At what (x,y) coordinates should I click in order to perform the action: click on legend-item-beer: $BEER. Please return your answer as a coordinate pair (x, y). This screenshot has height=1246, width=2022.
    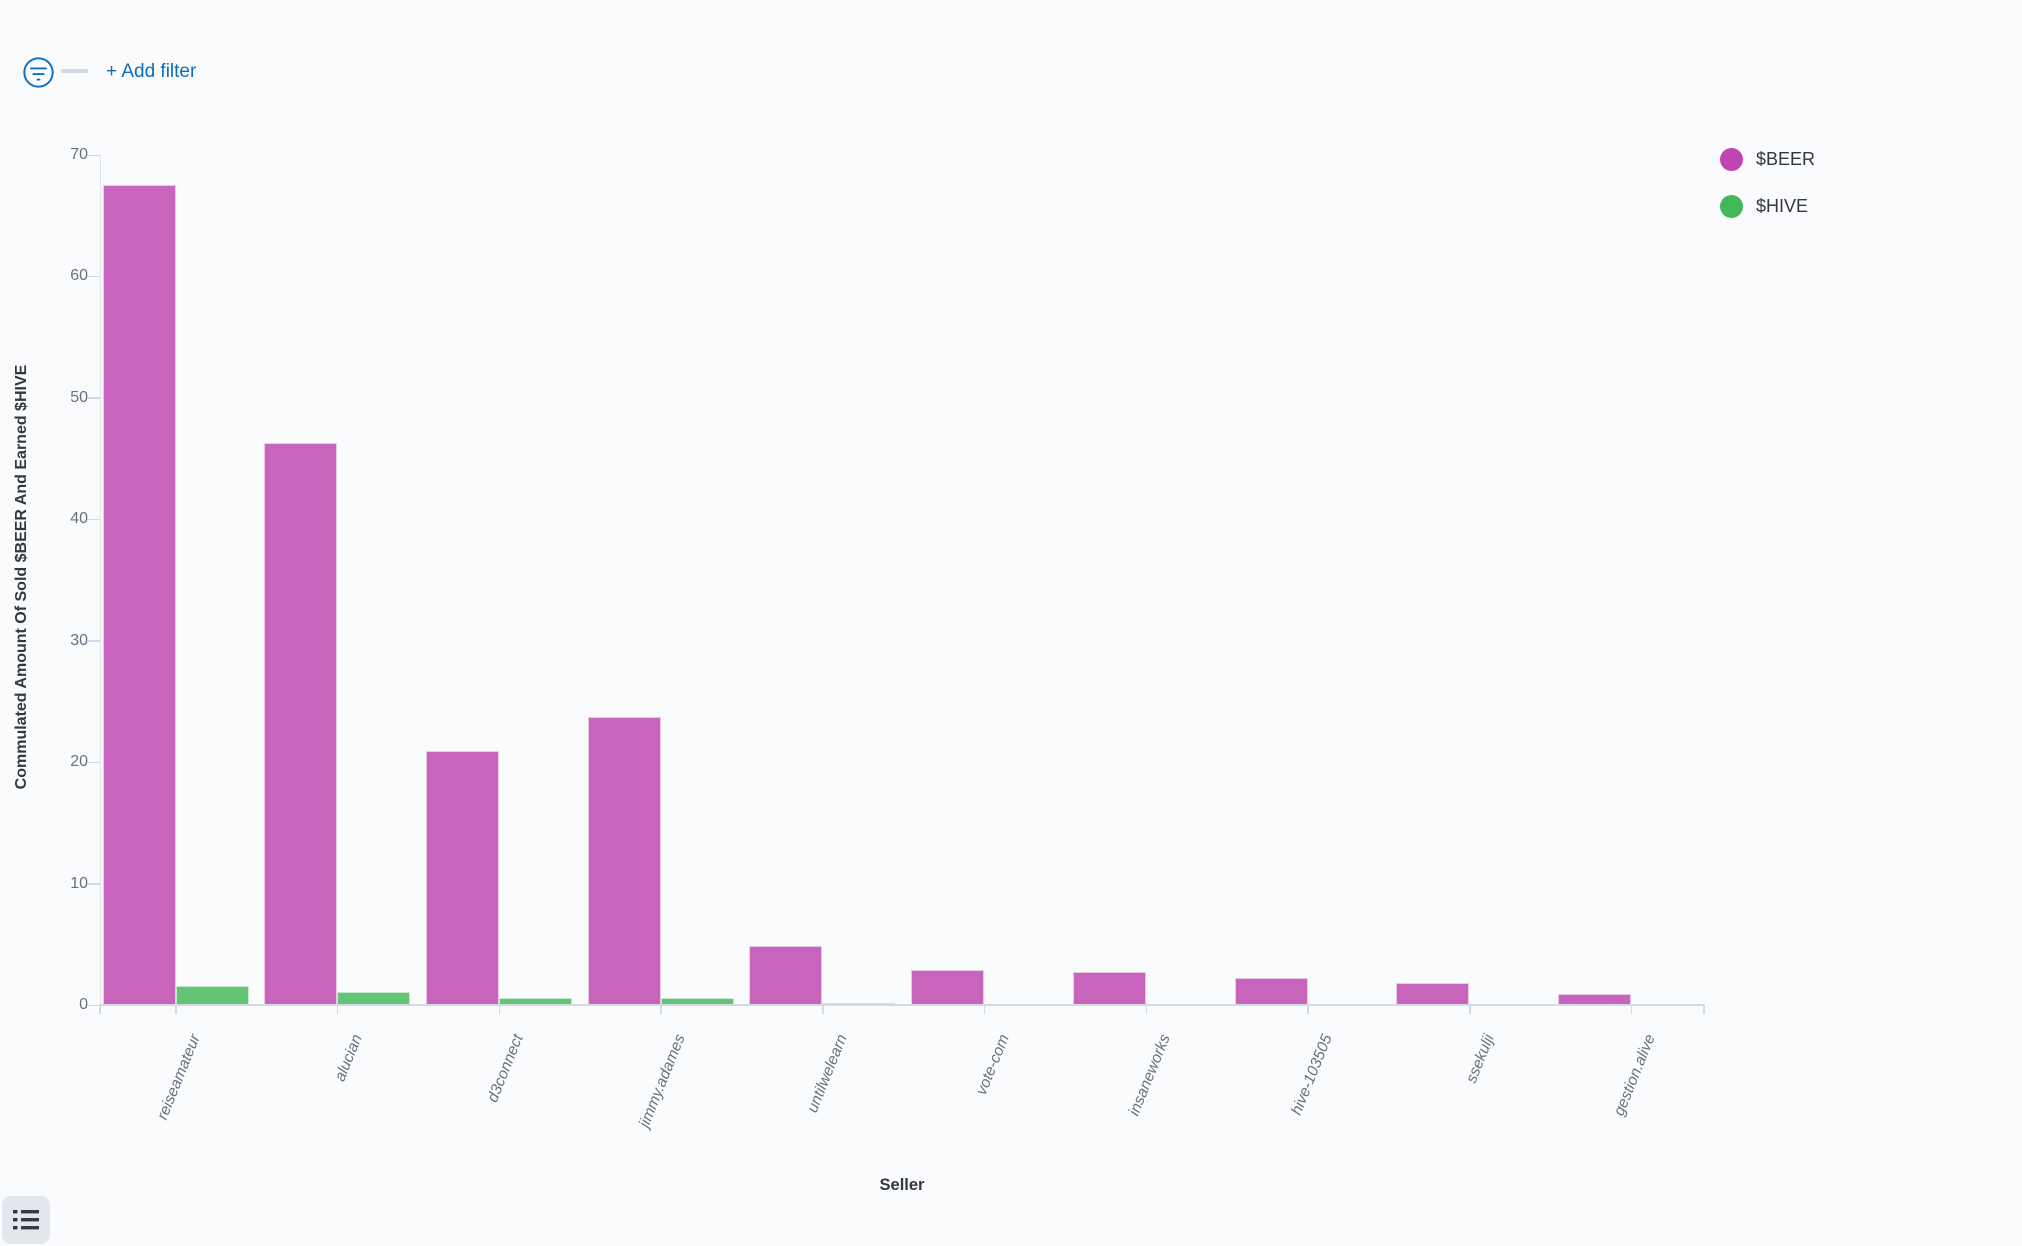
    Looking at the image, I should click on (1767, 159).